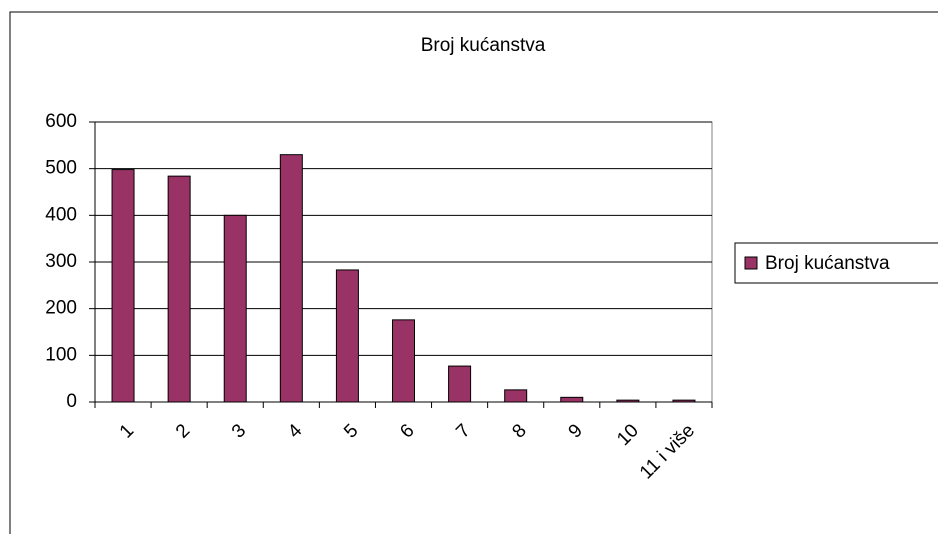  I want to click on y-tick-label: 600, so click(61, 121).